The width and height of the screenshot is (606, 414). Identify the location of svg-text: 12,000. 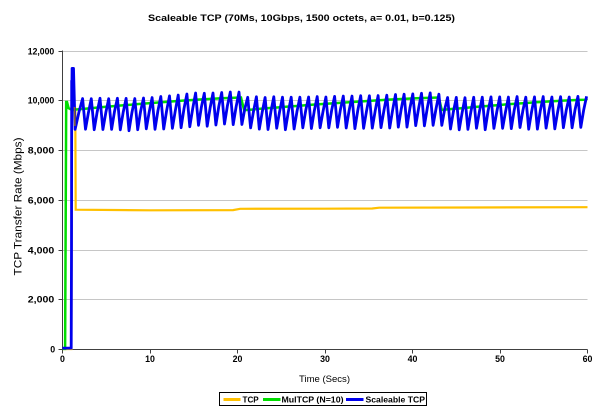
(41, 52).